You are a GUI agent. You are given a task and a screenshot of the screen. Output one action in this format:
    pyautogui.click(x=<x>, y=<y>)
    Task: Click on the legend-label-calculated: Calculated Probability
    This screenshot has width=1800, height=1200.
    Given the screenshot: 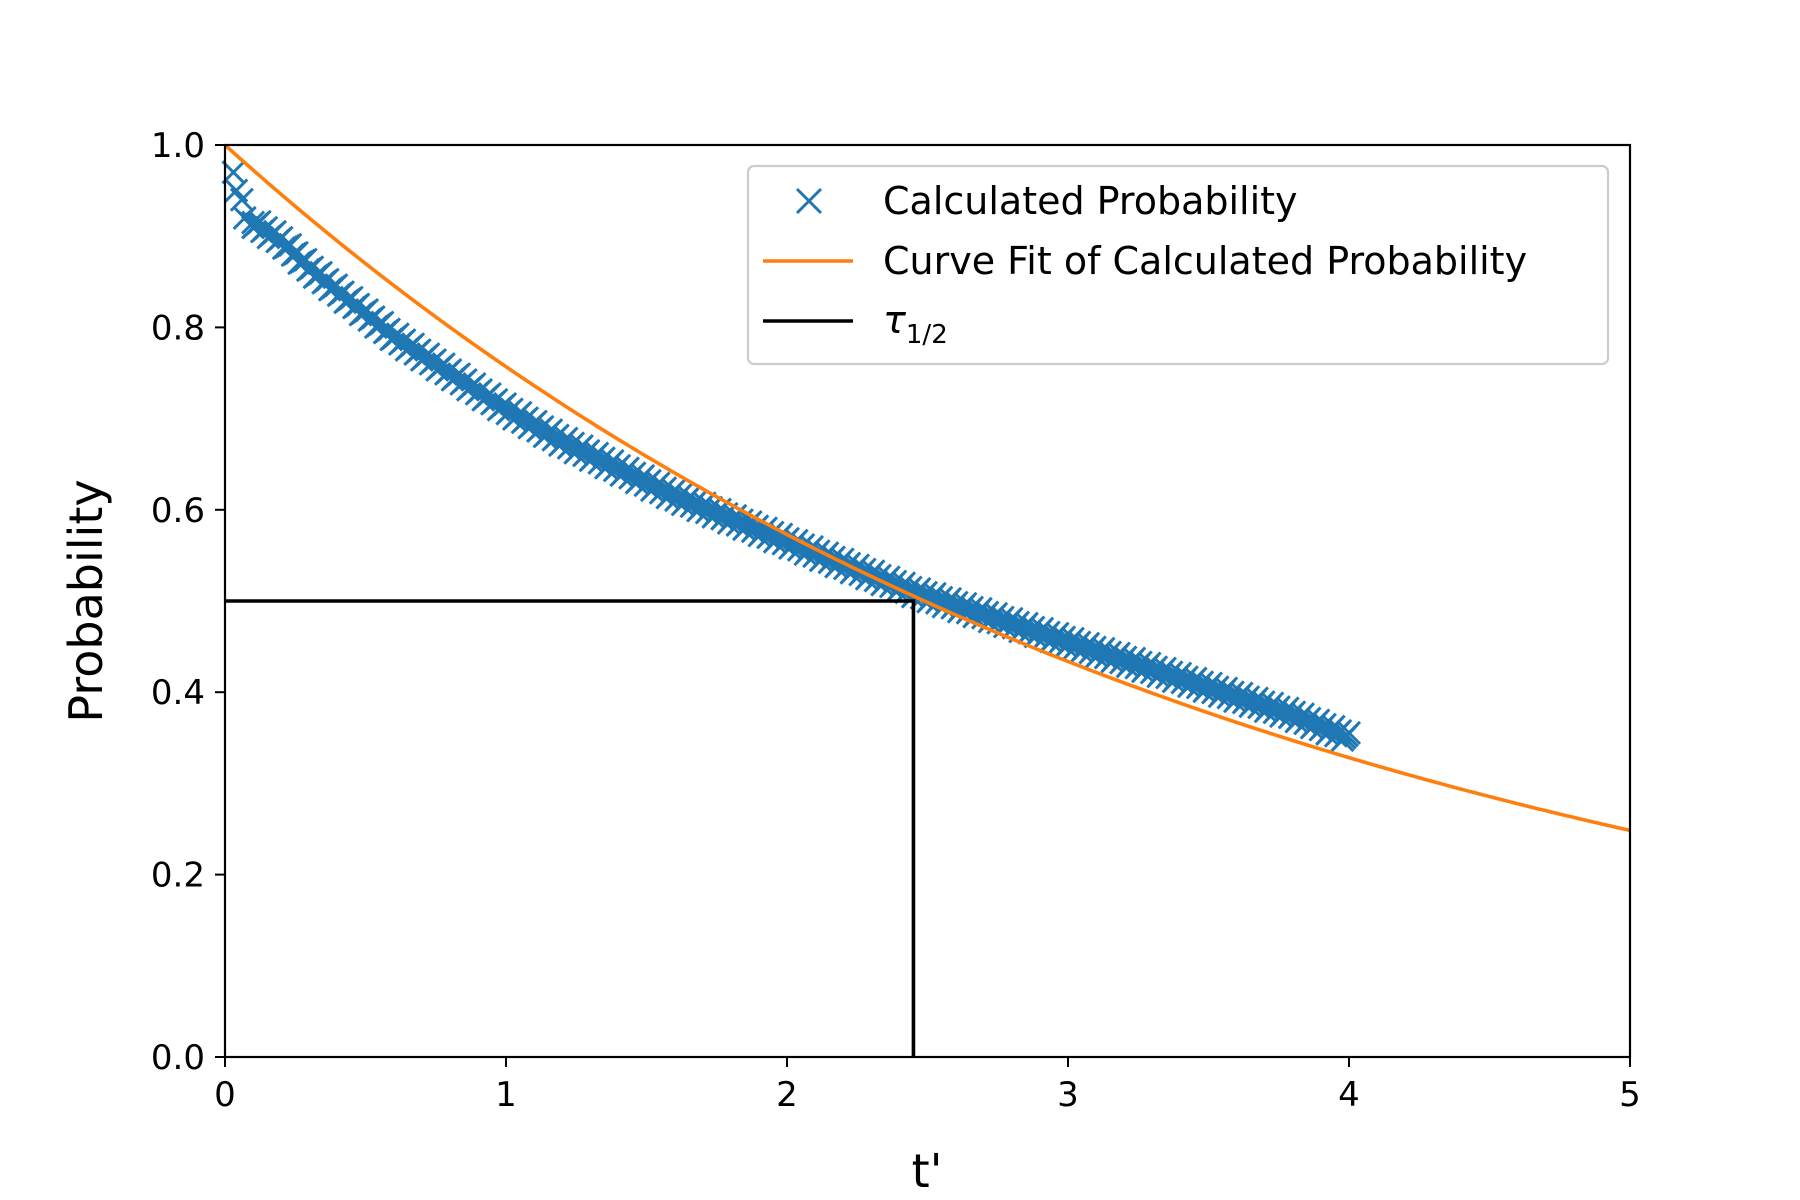 What is the action you would take?
    pyautogui.click(x=1090, y=201)
    